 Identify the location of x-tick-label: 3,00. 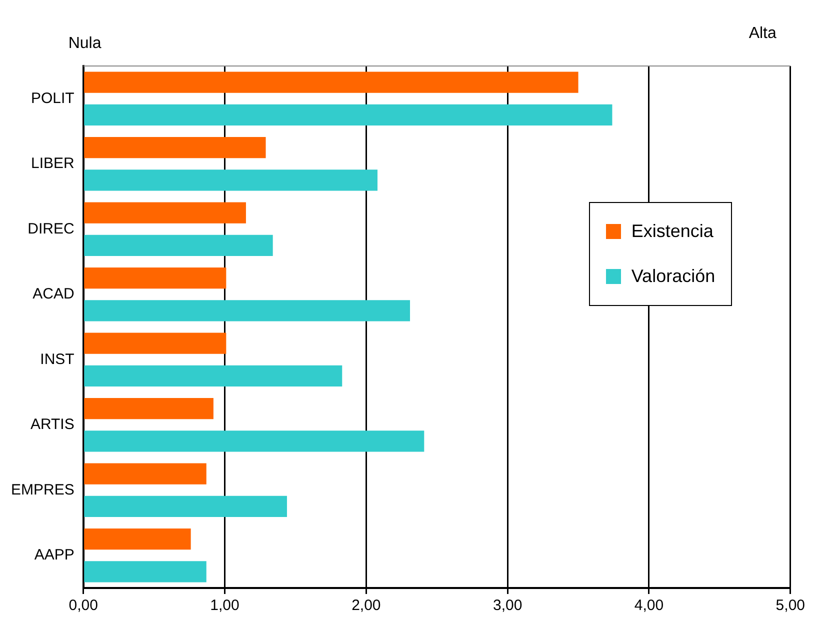
(507, 605).